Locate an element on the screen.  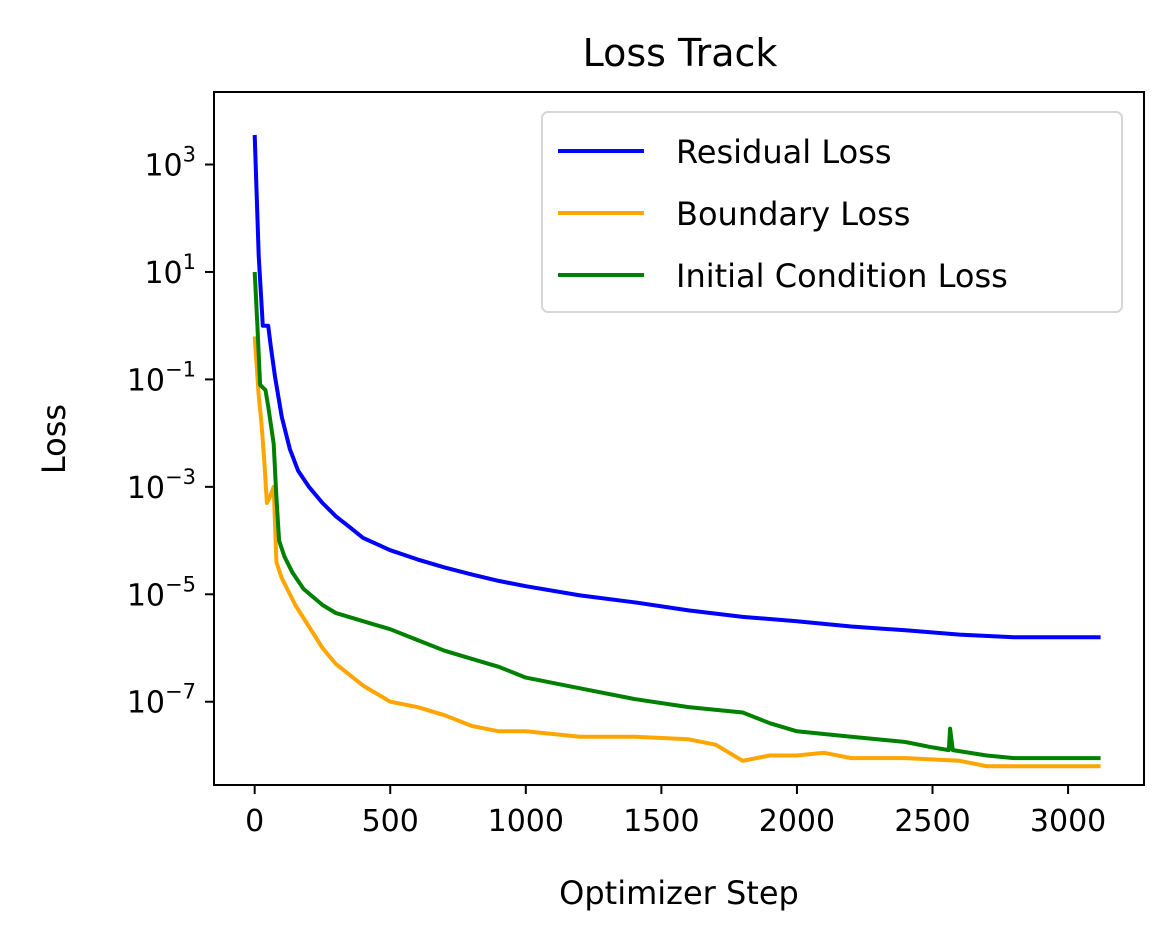
x-tick-label: 2000 is located at coordinates (797, 821).